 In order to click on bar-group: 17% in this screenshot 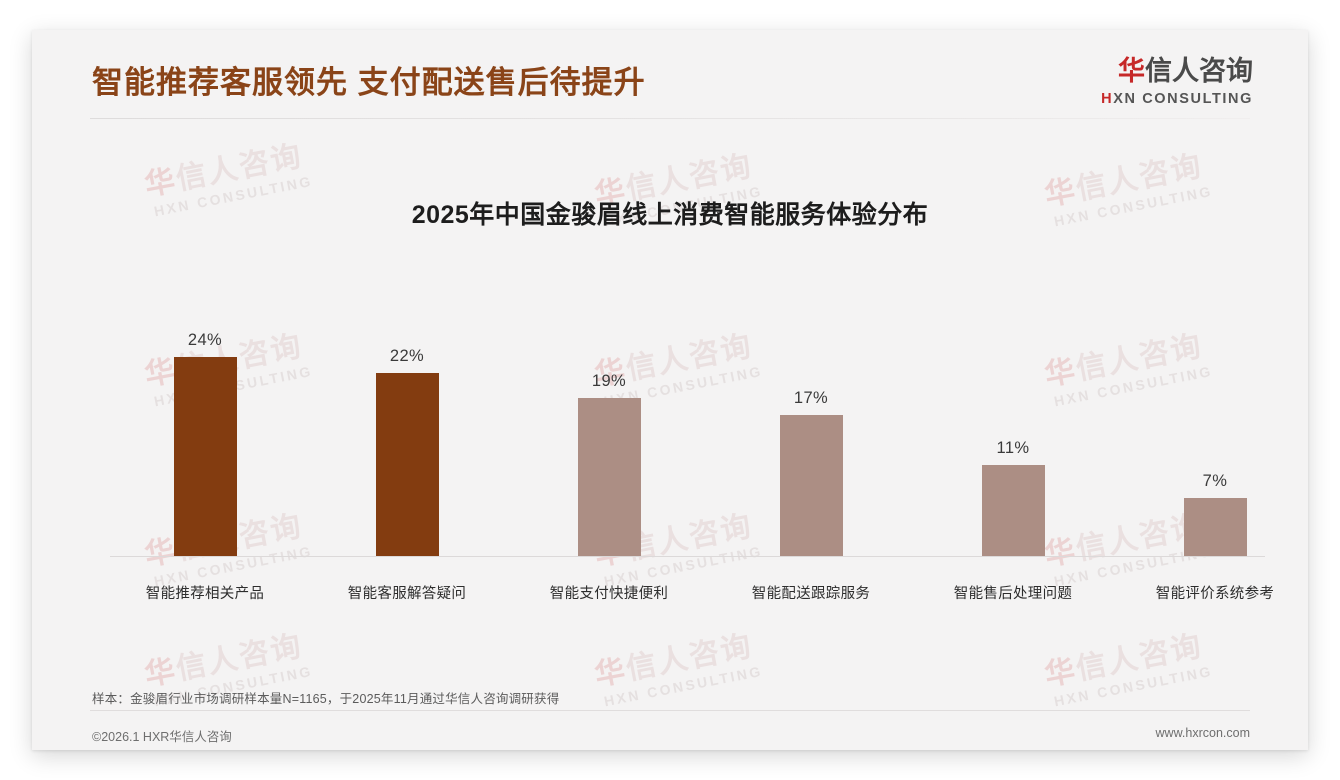, I will do `click(811, 472)`.